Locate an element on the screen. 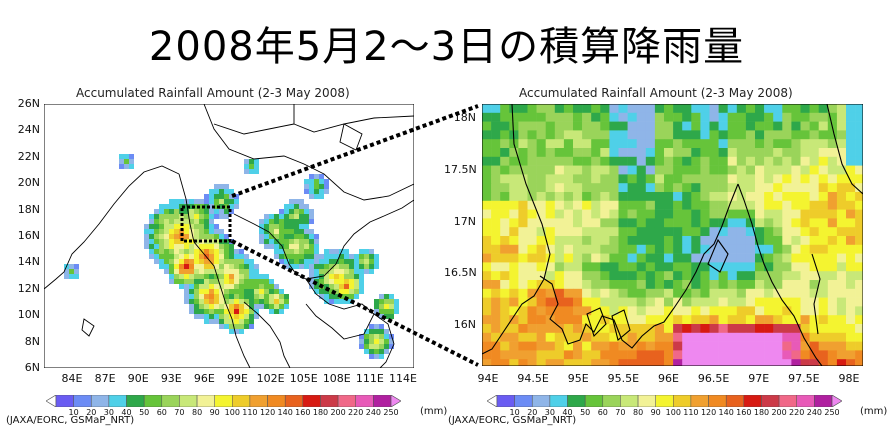 Image resolution: width=893 pixels, height=431 pixels. lat-tick-label: 26N is located at coordinates (28, 103).